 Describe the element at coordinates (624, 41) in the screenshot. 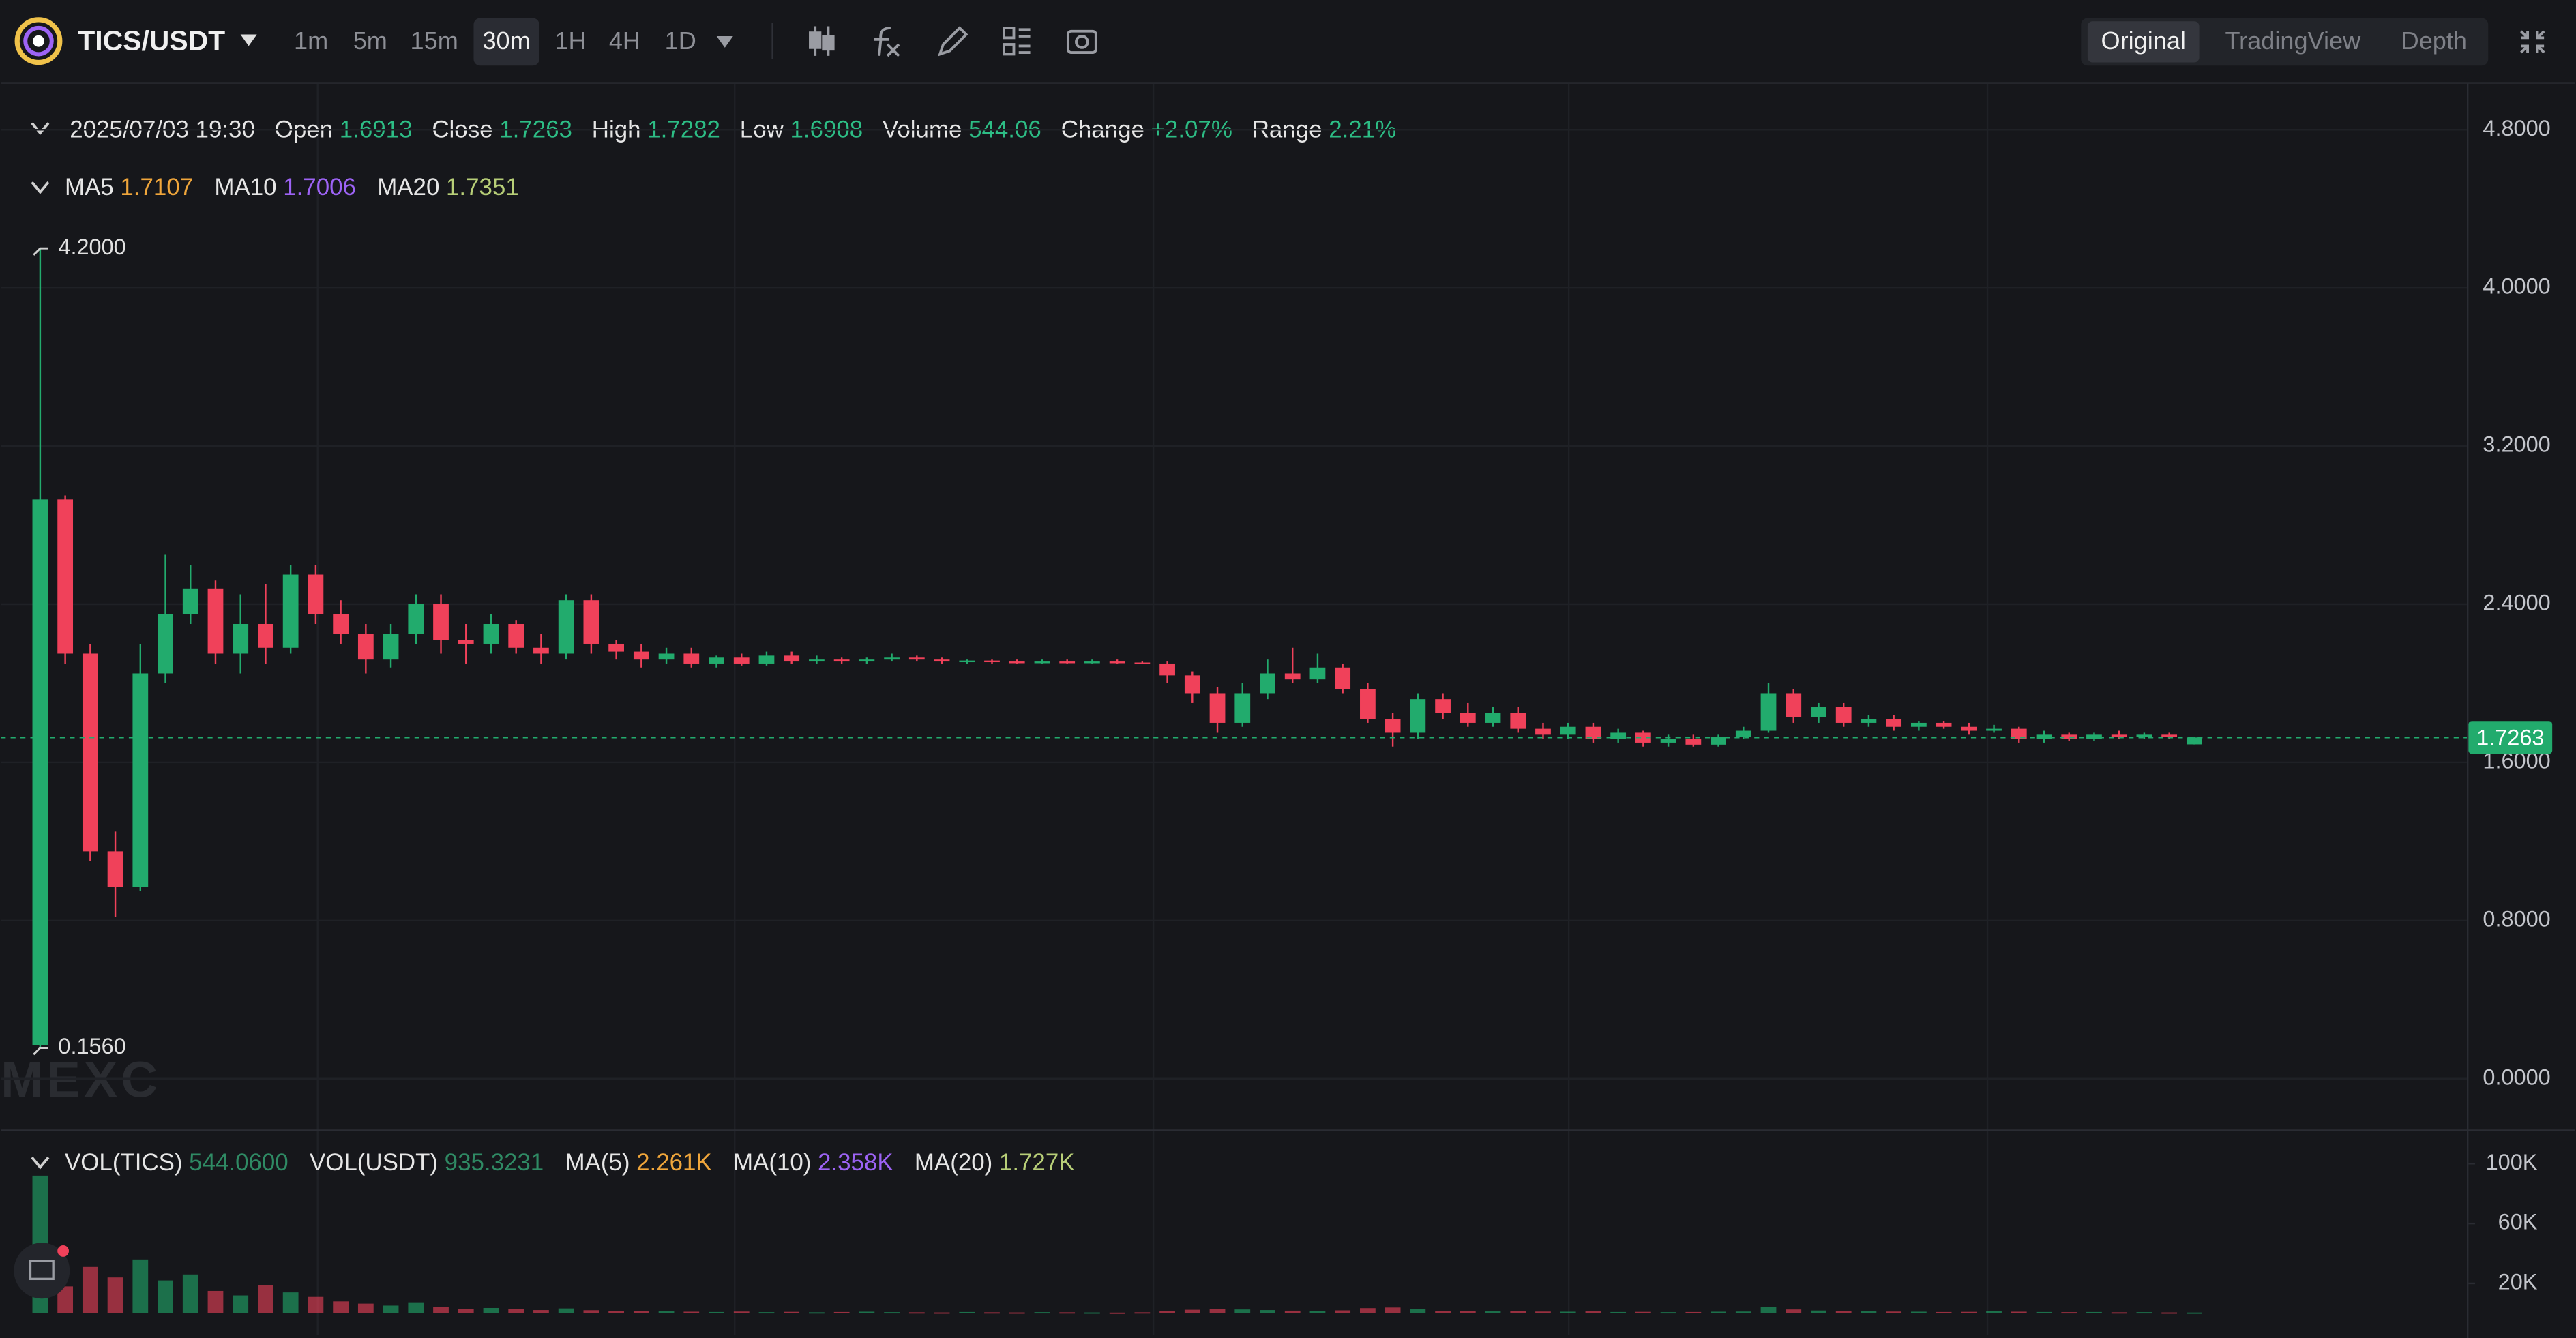

I see `interval: 4H` at that location.